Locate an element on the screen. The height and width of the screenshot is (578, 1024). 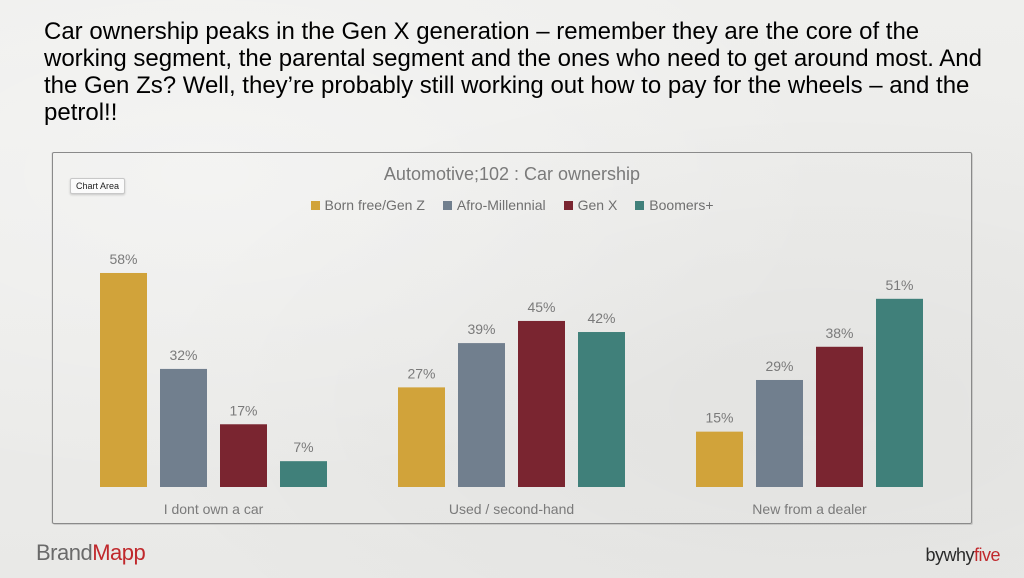
legend-swatch-gen-x is located at coordinates (568, 205).